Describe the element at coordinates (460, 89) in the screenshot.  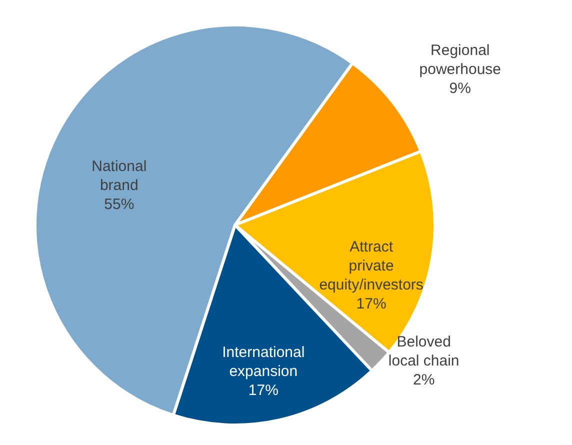
I see `data-label: 9%` at that location.